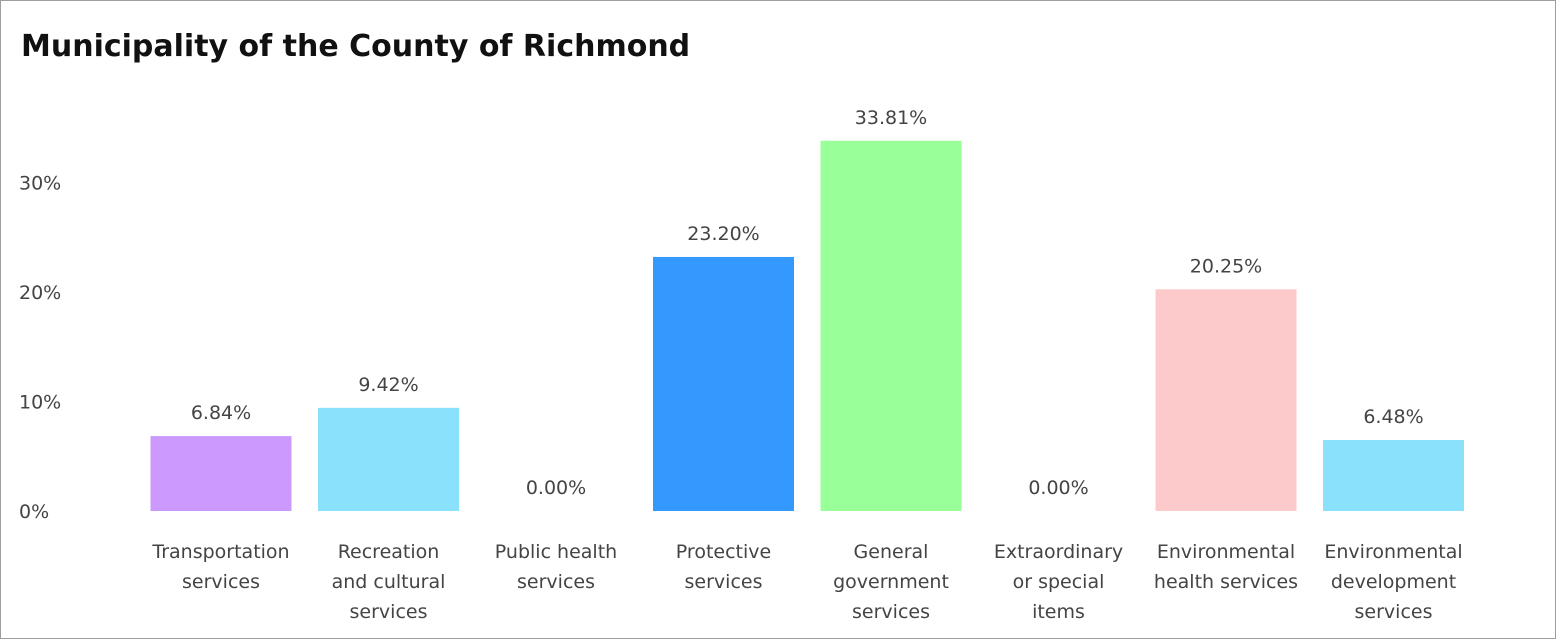 The height and width of the screenshot is (639, 1556). I want to click on data-label: 33.81%, so click(891, 118).